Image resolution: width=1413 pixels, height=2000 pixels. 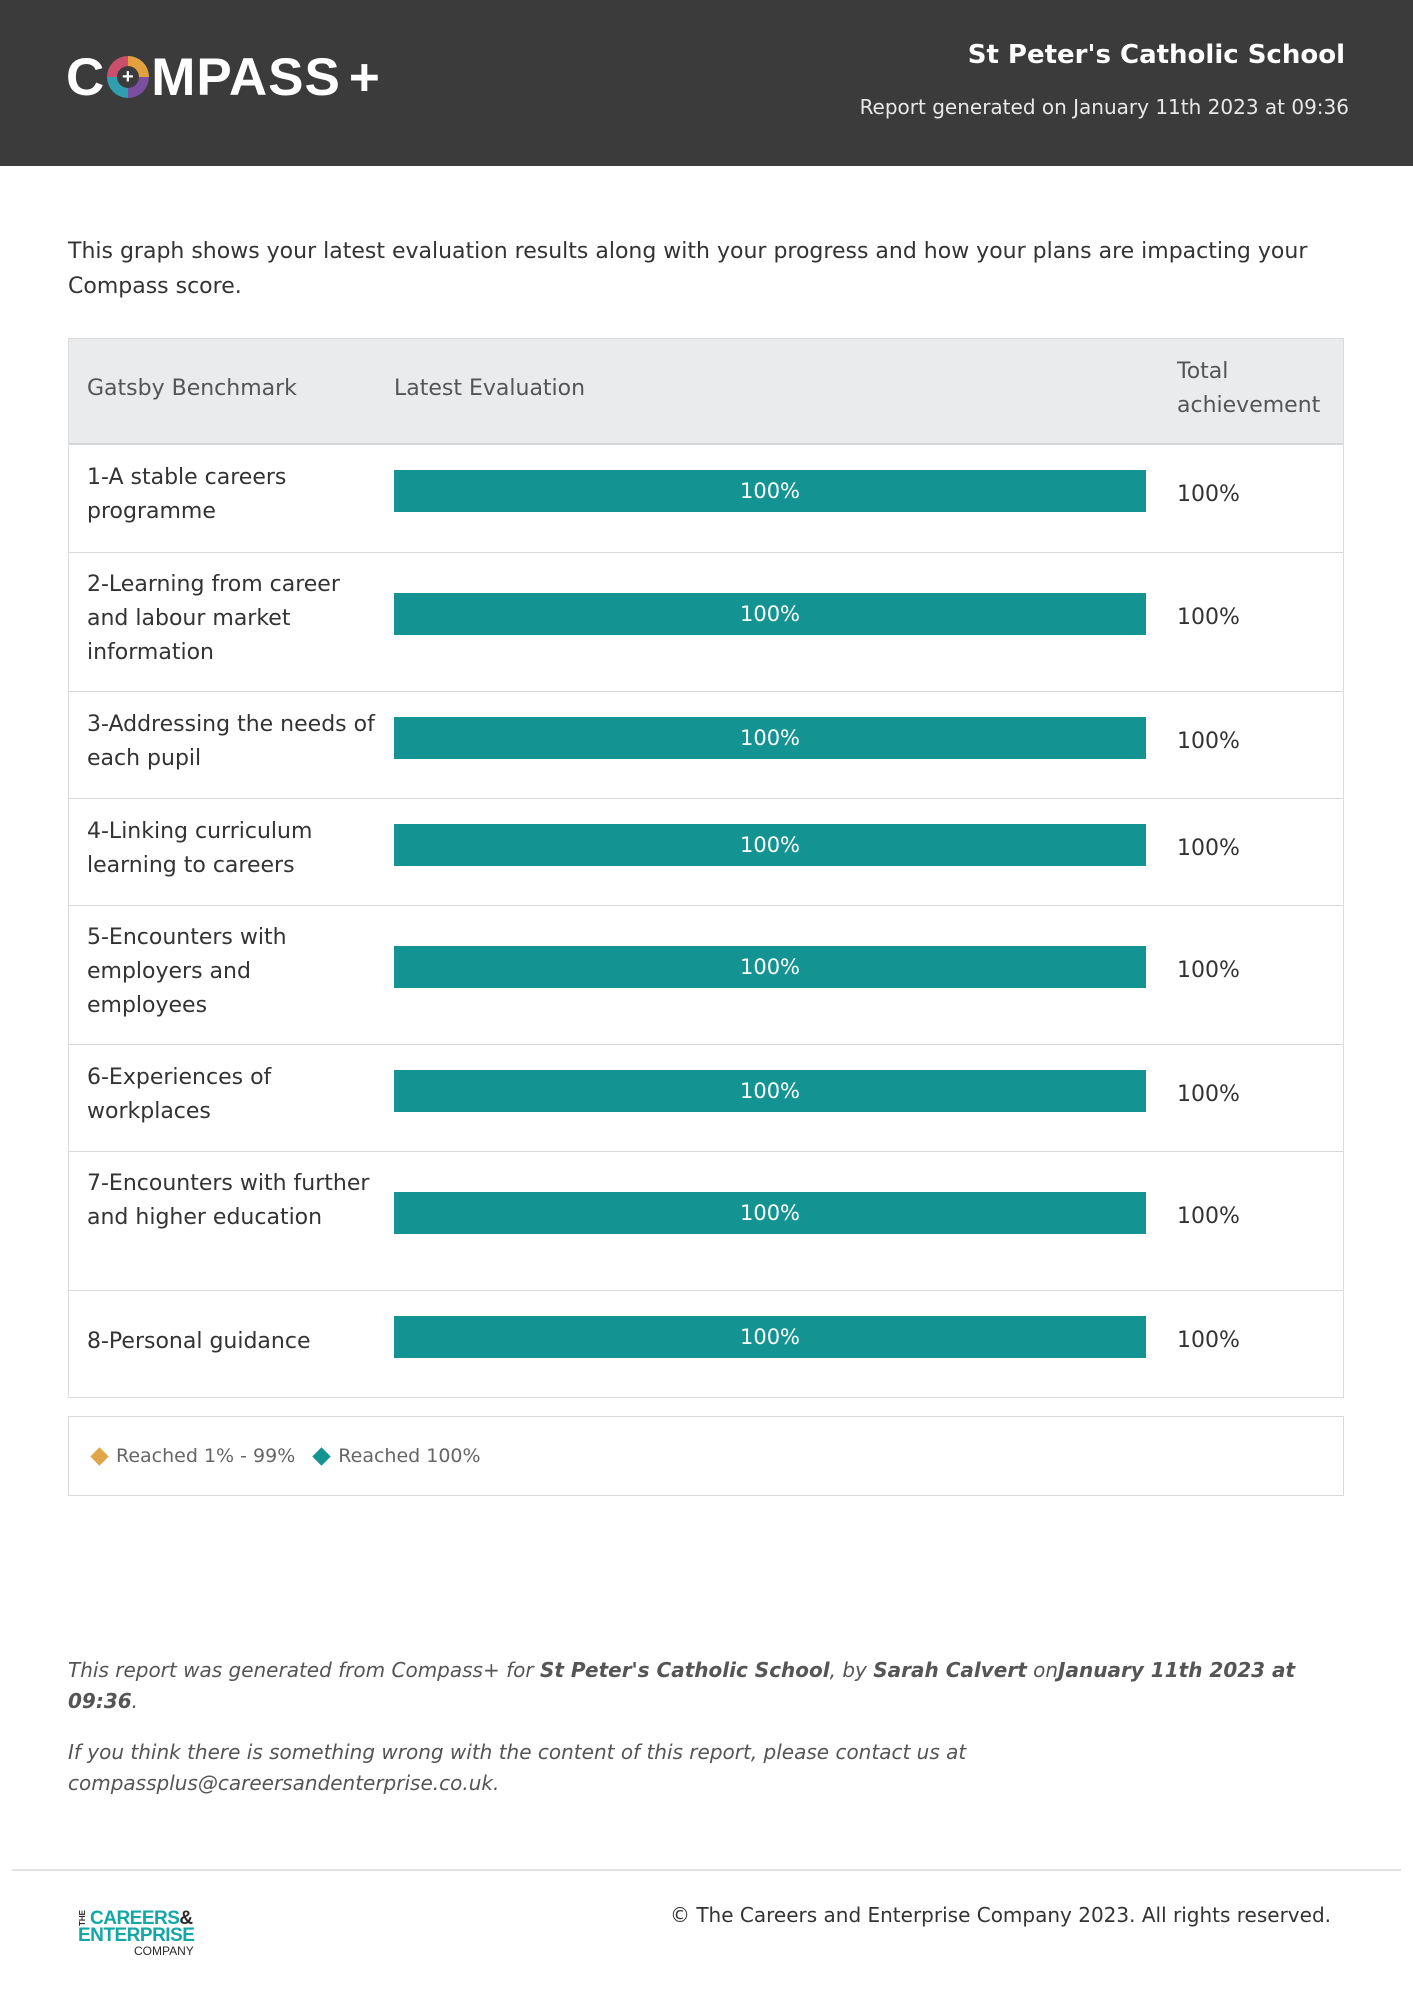 What do you see at coordinates (136, 1935) in the screenshot?
I see `logo-enterprise: ENTERPRISE` at bounding box center [136, 1935].